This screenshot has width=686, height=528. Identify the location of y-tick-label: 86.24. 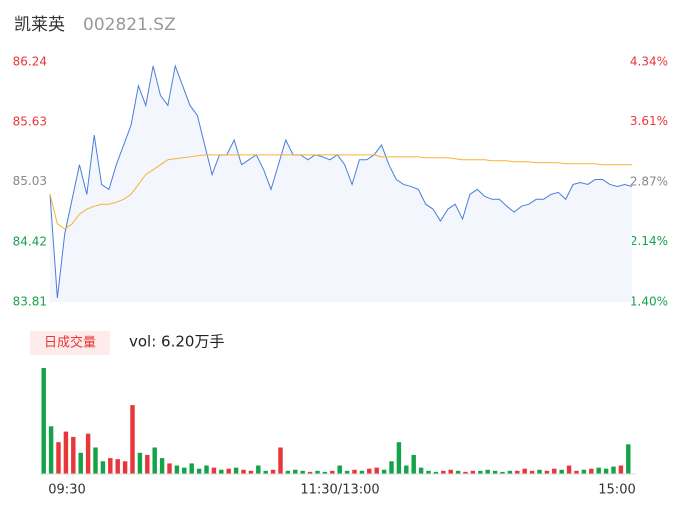
(30, 62).